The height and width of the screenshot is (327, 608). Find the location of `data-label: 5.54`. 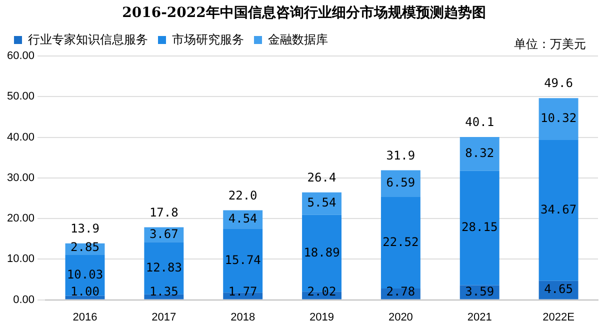

data-label: 5.54 is located at coordinates (321, 203).